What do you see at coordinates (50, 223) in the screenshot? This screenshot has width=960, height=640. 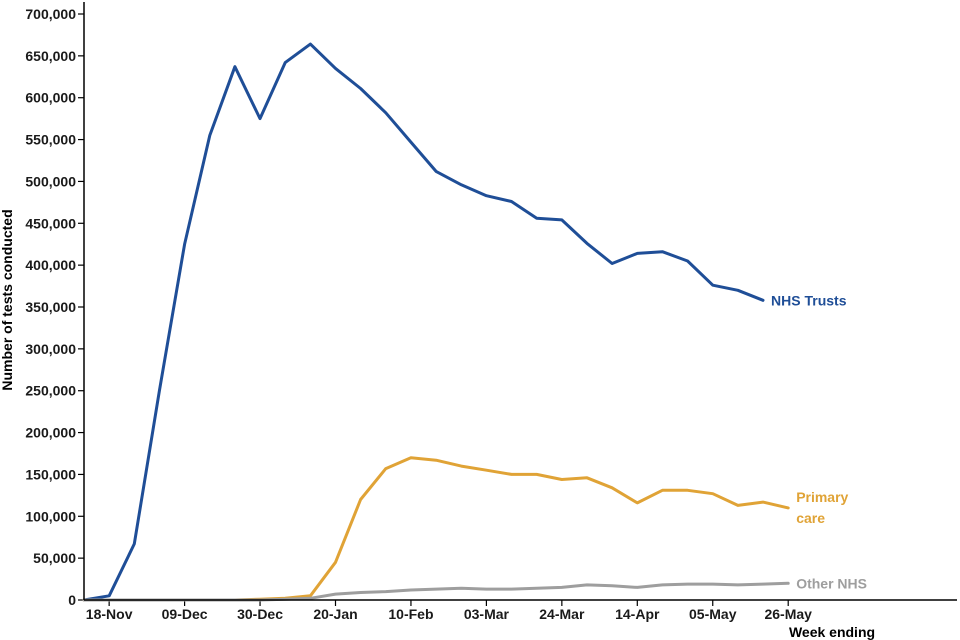 I see `y-tick-label: 450,000` at bounding box center [50, 223].